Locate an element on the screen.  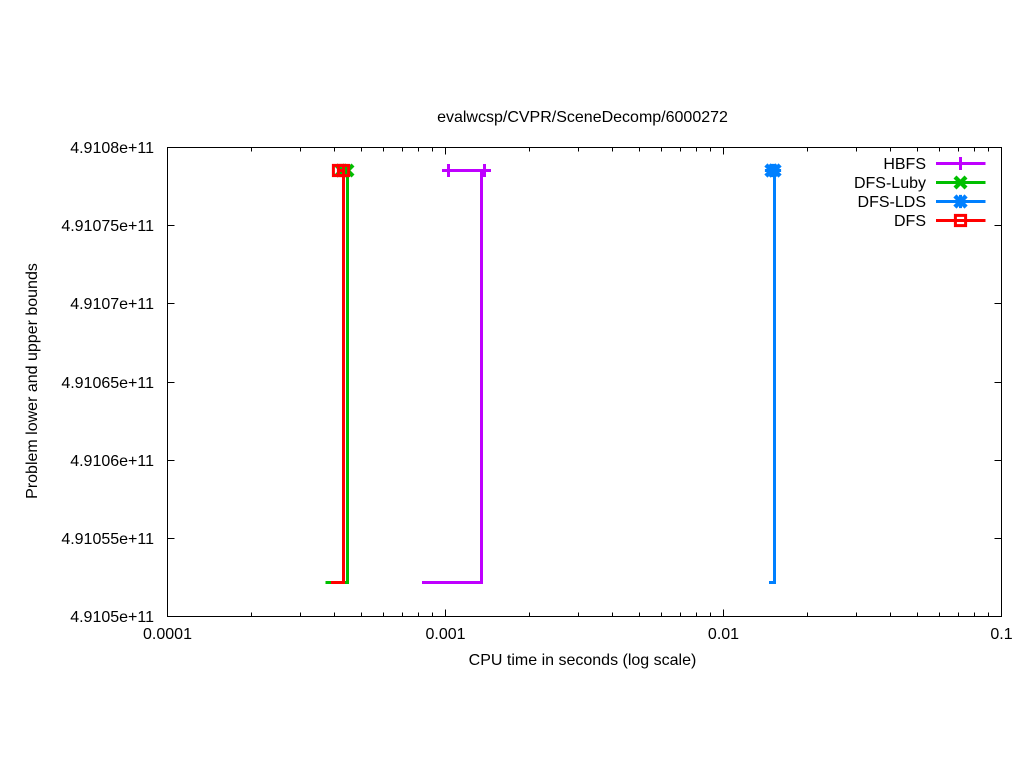
svg-text: 4.9108e+11 is located at coordinates (112, 148).